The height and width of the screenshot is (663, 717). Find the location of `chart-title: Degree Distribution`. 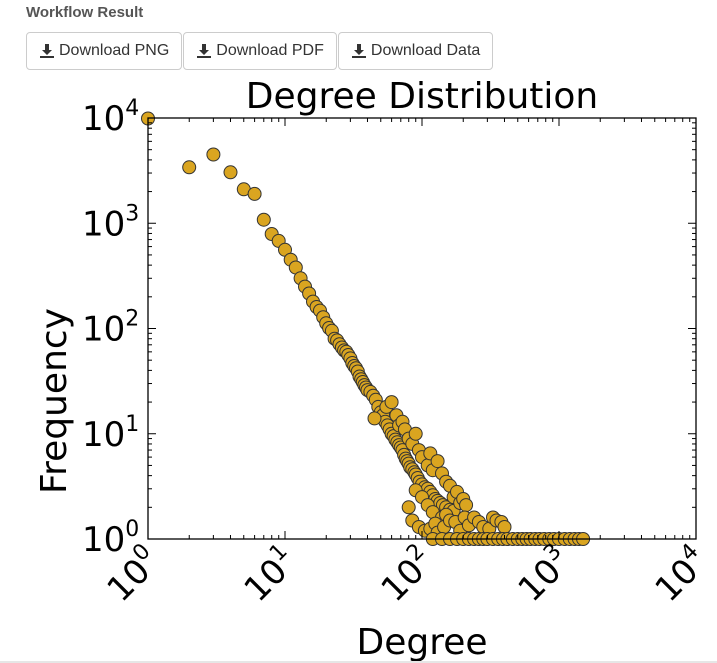

chart-title: Degree Distribution is located at coordinates (422, 96).